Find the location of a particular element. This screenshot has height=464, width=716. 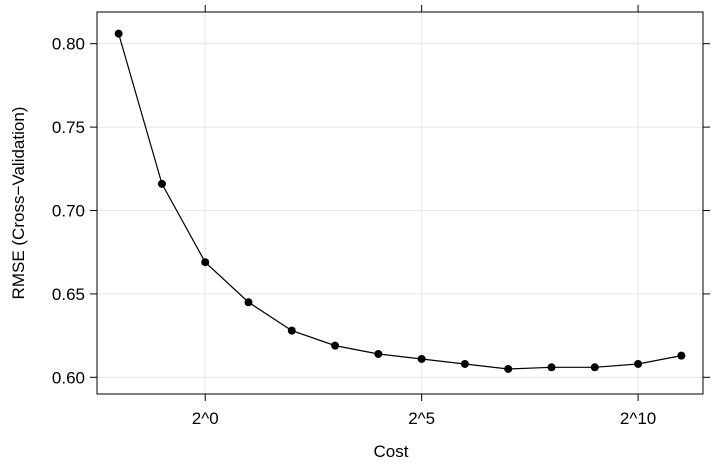

y-tick-label: 0.65 is located at coordinates (68, 294).